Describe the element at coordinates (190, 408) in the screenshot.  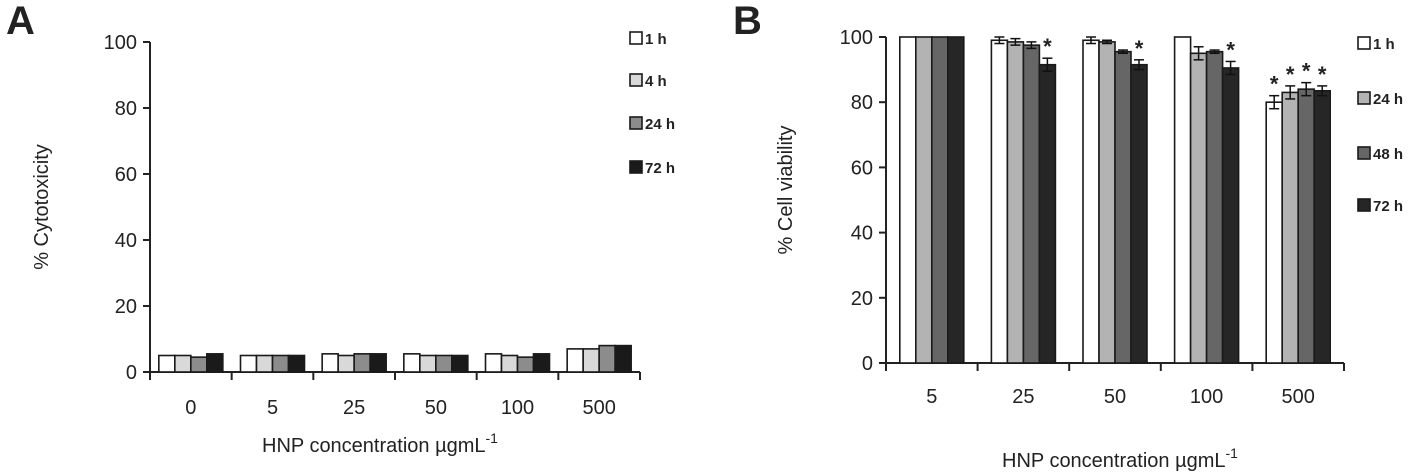
I see `x-tick-label: 0` at that location.